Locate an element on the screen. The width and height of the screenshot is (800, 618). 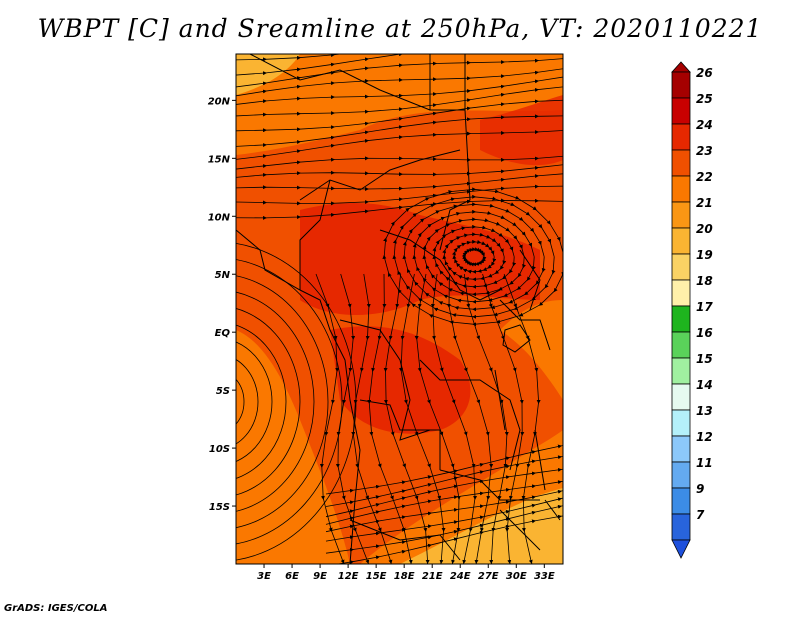
colorbar-label: 24 is located at coordinates (704, 125).